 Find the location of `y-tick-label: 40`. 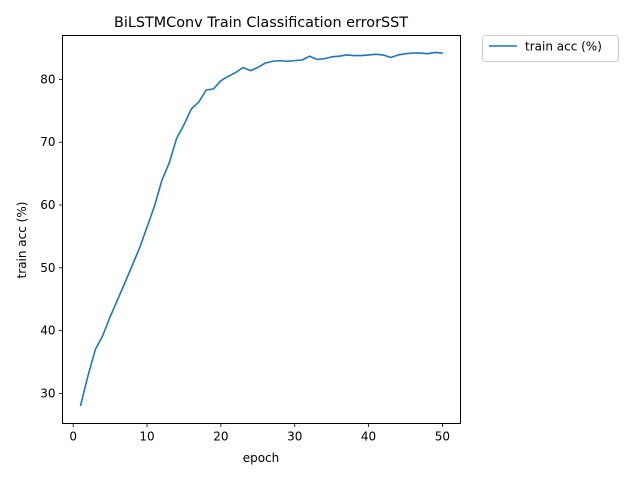

y-tick-label: 40 is located at coordinates (47, 331).